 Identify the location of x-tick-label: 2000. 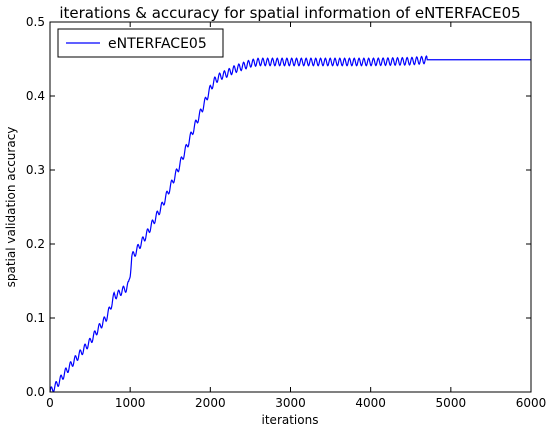
(210, 403).